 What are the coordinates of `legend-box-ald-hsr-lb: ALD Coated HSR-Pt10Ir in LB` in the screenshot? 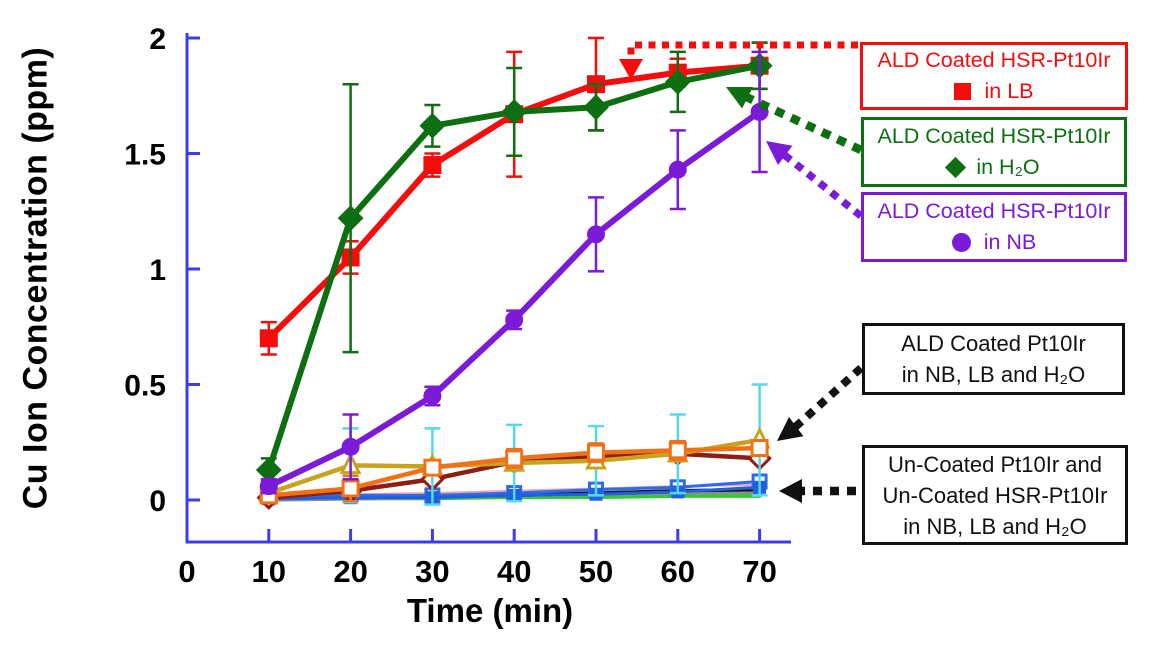 It's located at (994, 76).